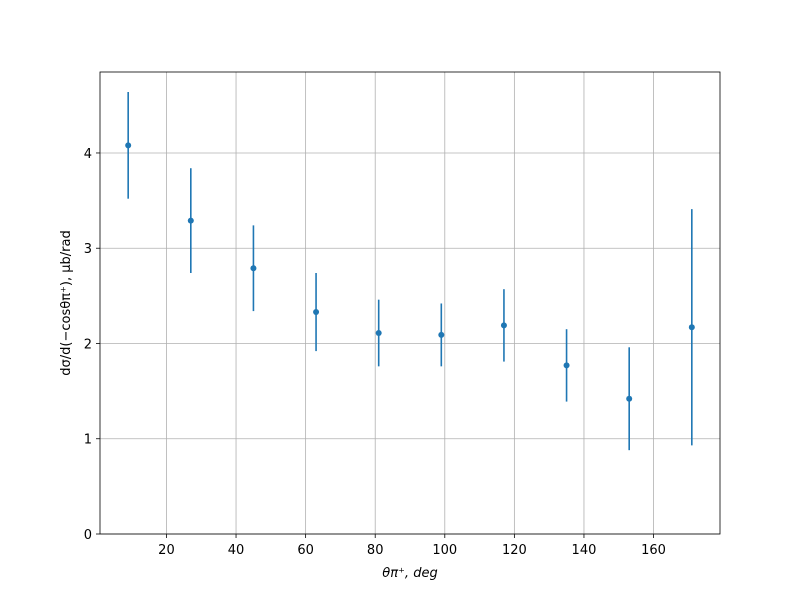  What do you see at coordinates (375, 550) in the screenshot?
I see `x-tick-label: 80` at bounding box center [375, 550].